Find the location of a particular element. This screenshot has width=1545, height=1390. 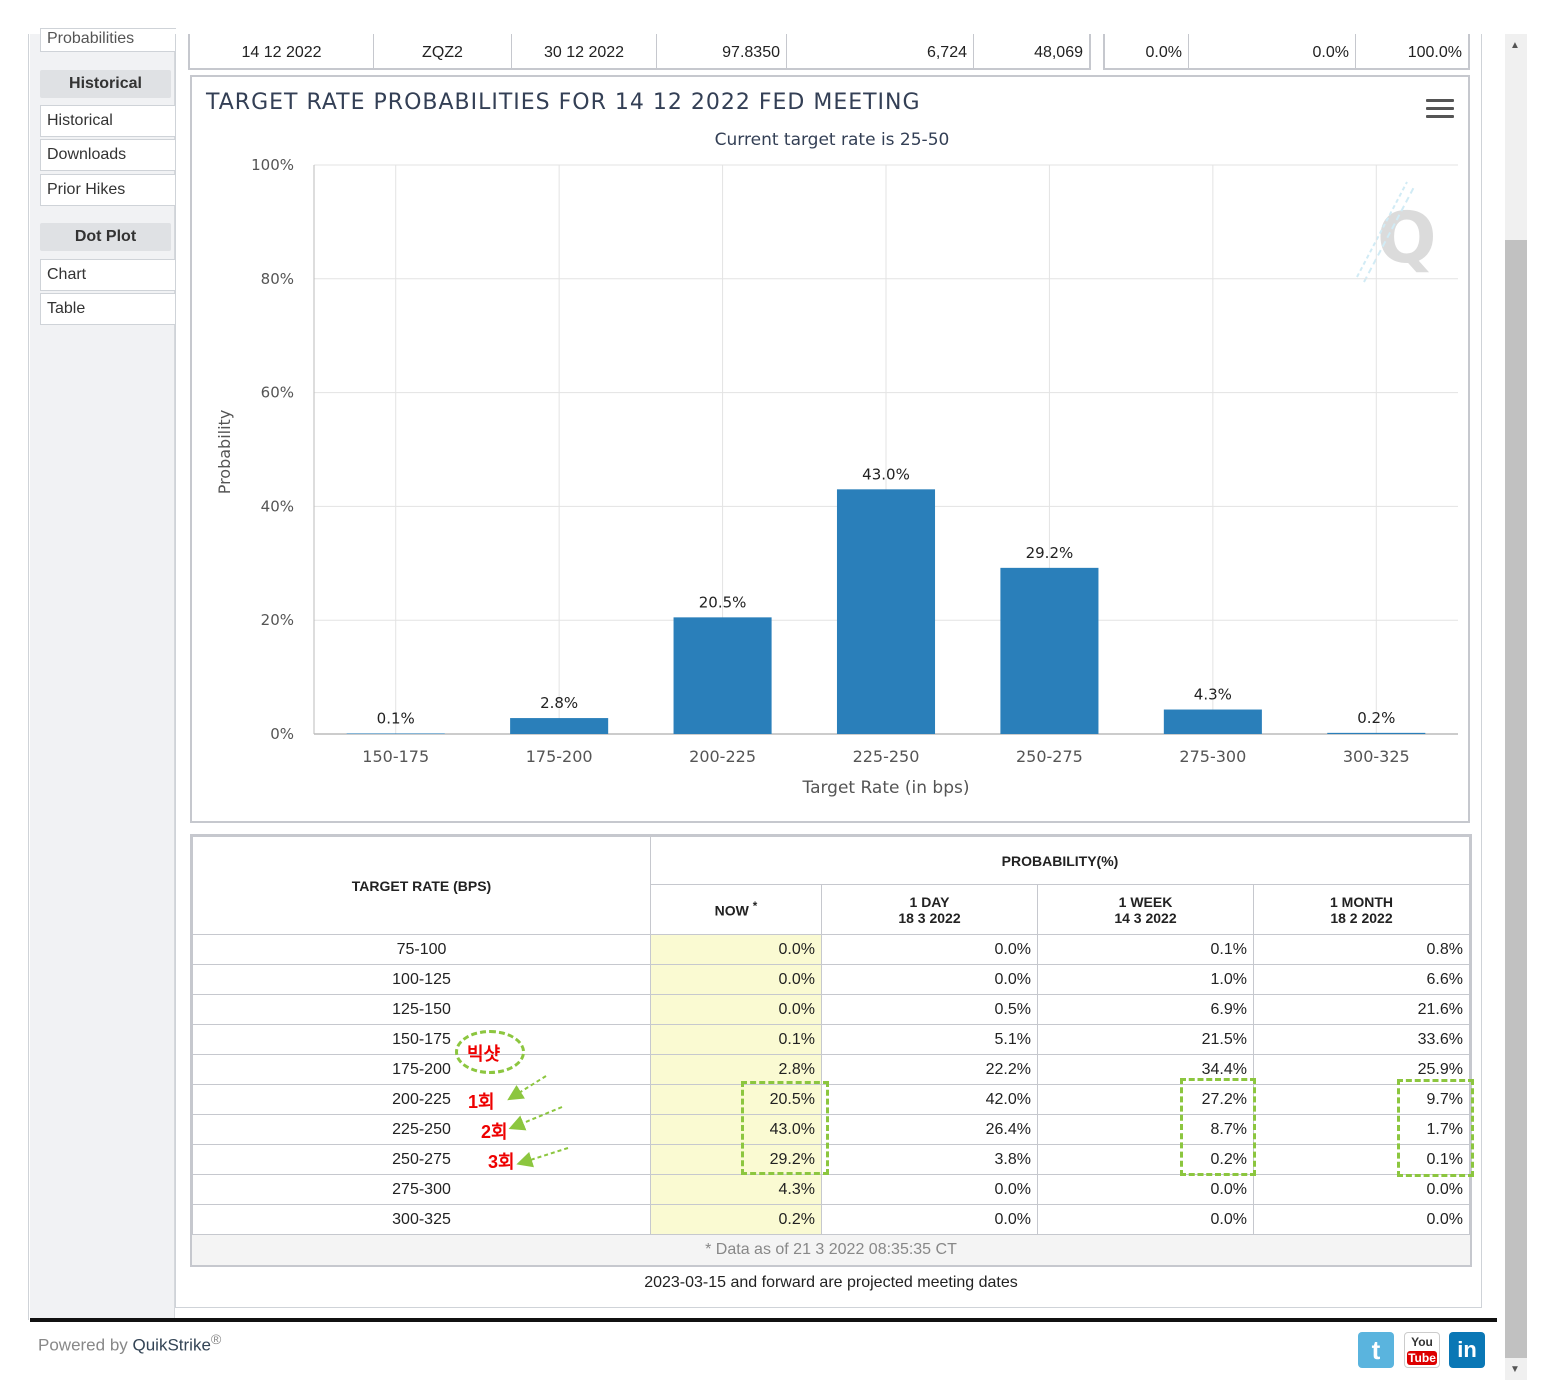

table-row: 75-100 0.0% 0.0% 0.1% 0.8% is located at coordinates (831, 949).